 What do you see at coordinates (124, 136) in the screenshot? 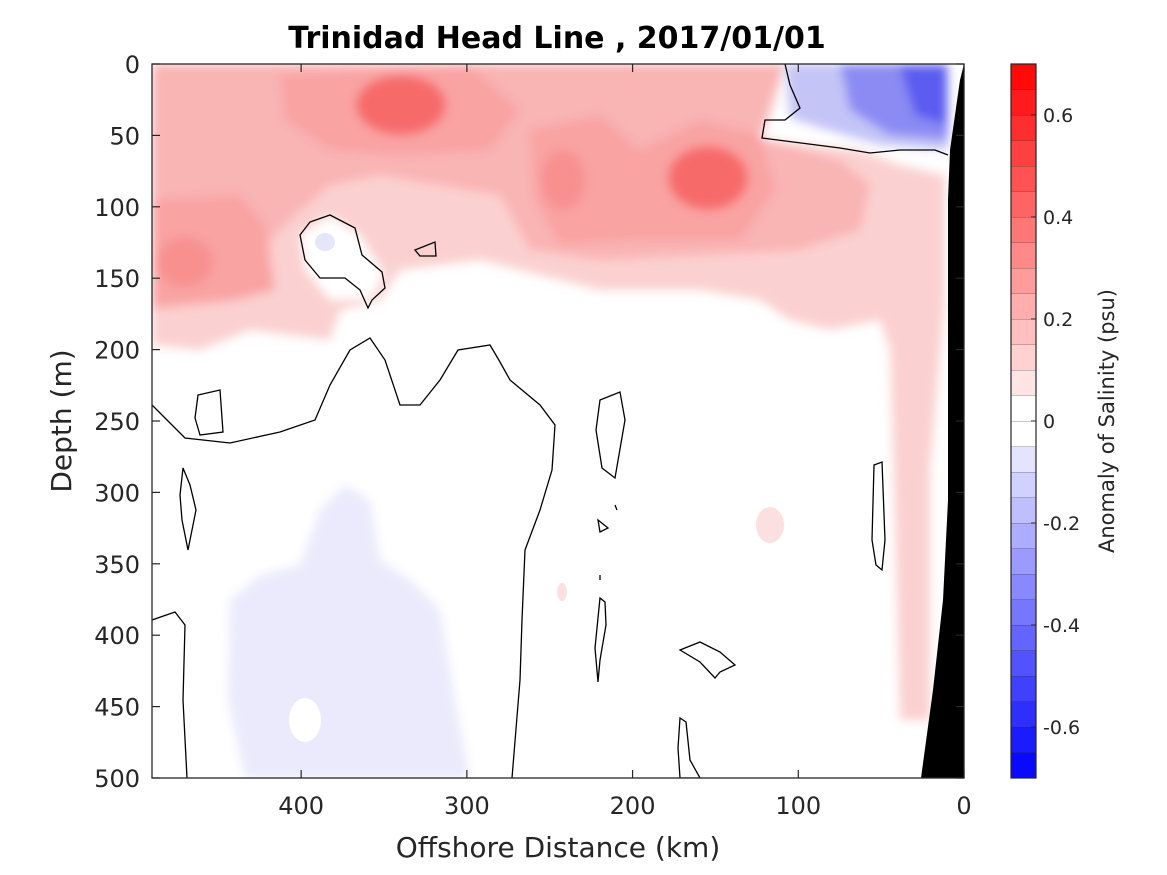
I see `y-tick-label: 50` at bounding box center [124, 136].